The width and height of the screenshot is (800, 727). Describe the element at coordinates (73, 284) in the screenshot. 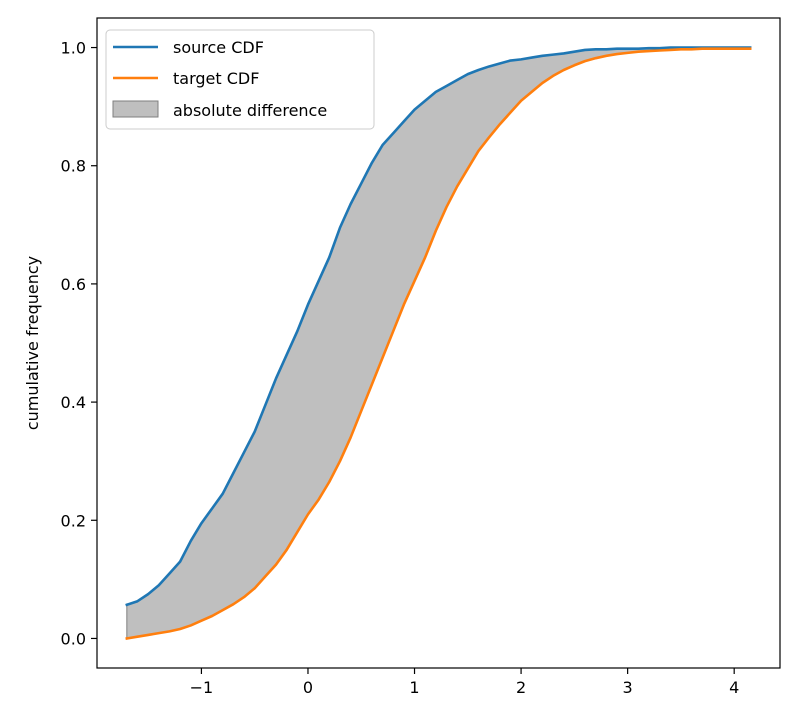

I see `y-tick-label: 0.6` at that location.